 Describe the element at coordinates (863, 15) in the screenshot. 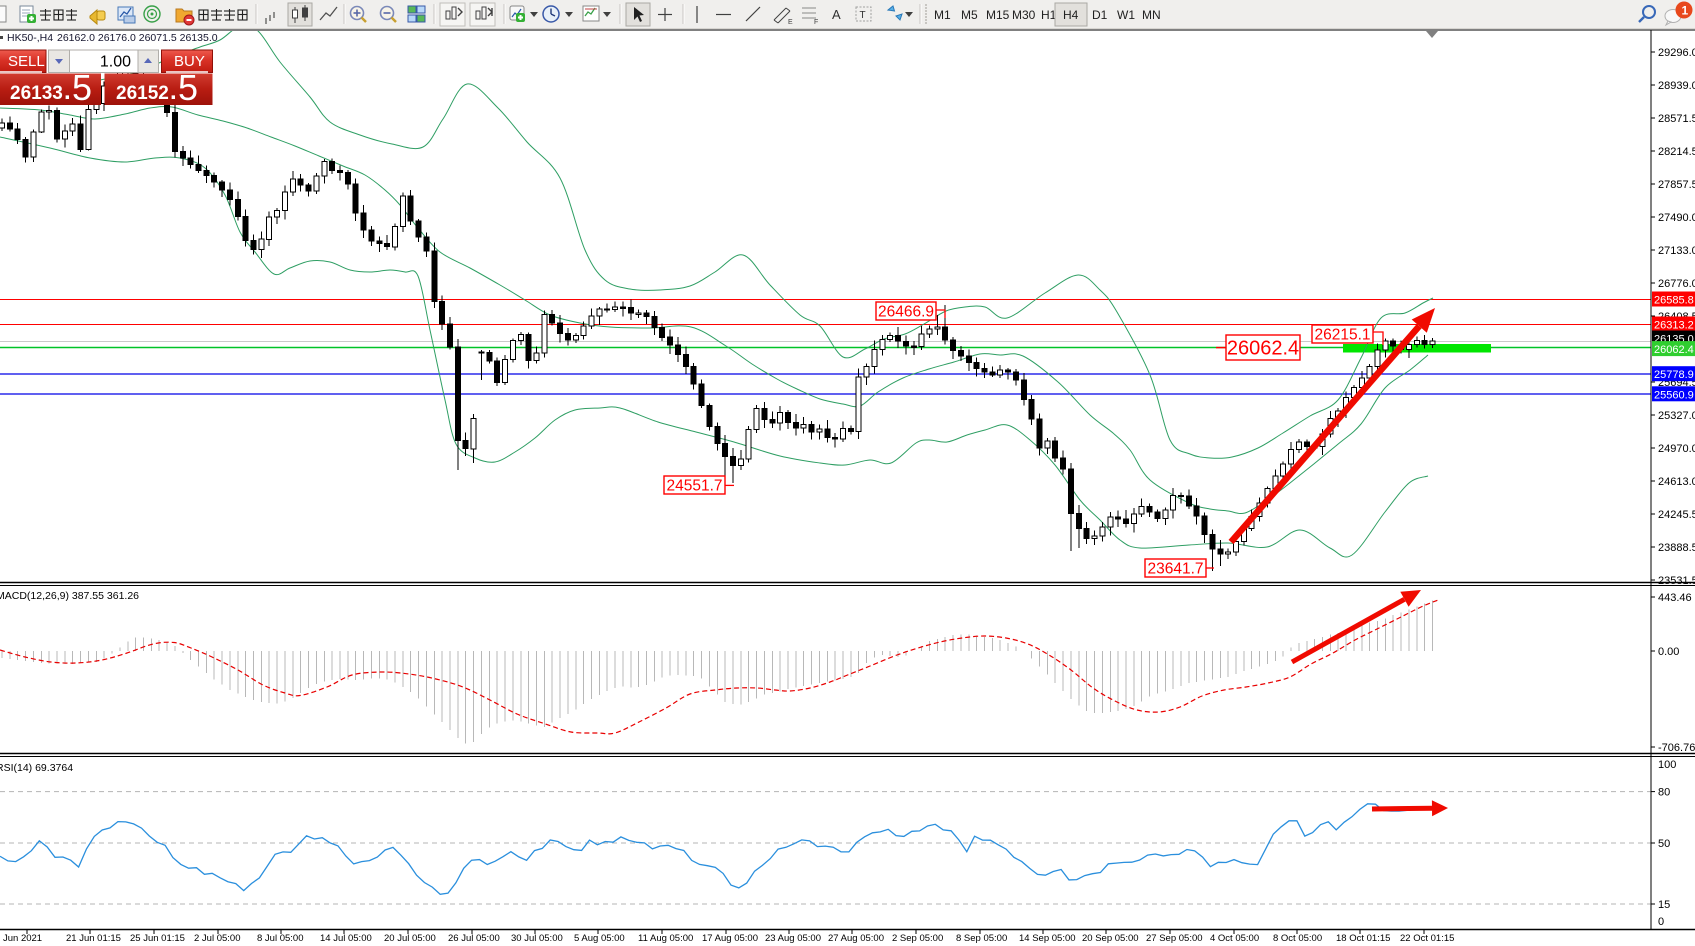

I see `svg-text: T` at that location.